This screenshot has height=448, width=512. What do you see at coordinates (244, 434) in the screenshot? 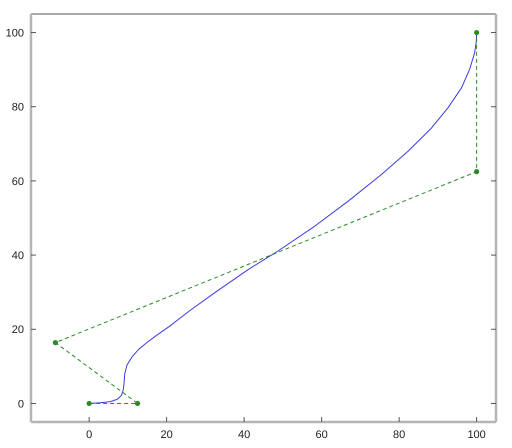
I see `x-tick-label: 40` at bounding box center [244, 434].